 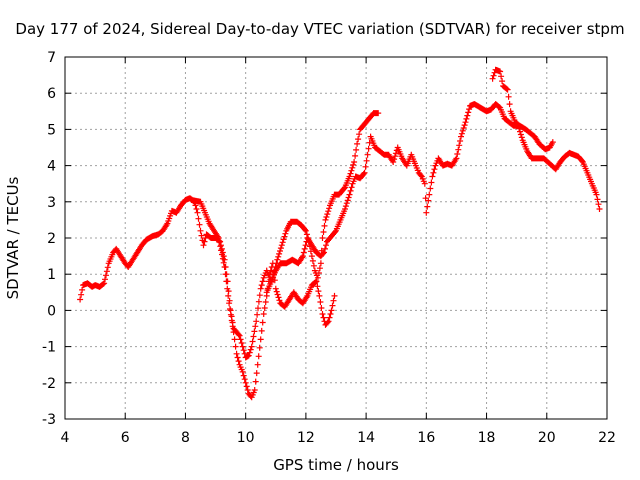 I want to click on x-tick-label: 20, so click(x=547, y=438).